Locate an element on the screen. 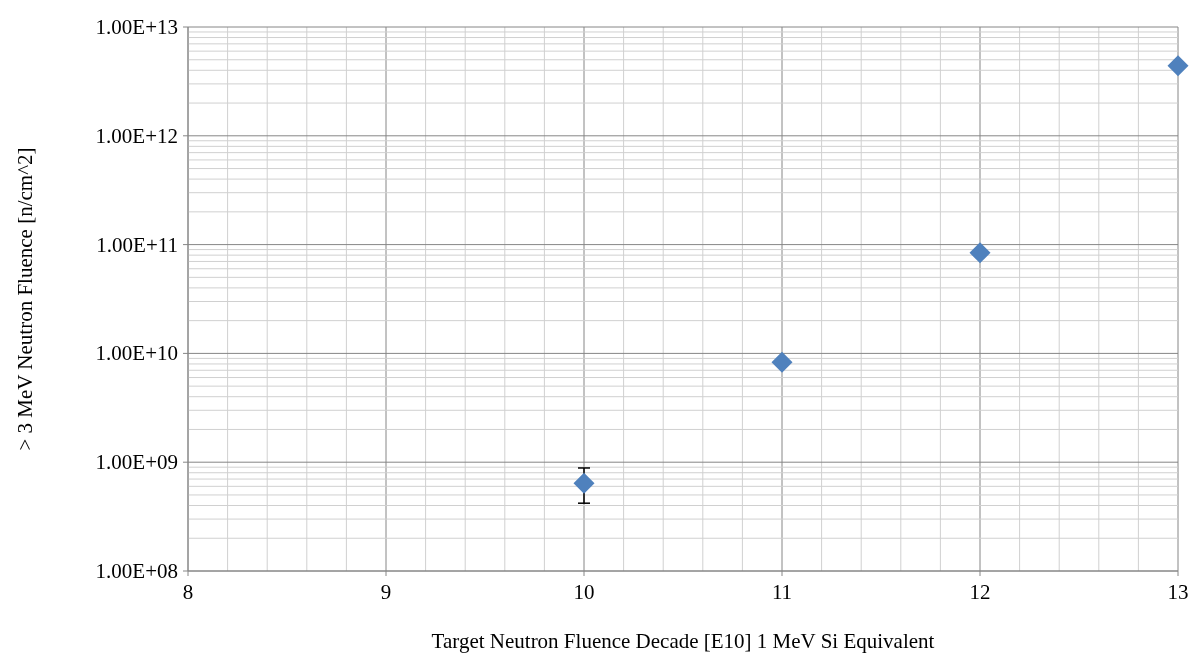 This screenshot has height=659, width=1192. y-tick-label: 1.00E+10 is located at coordinates (136, 353).